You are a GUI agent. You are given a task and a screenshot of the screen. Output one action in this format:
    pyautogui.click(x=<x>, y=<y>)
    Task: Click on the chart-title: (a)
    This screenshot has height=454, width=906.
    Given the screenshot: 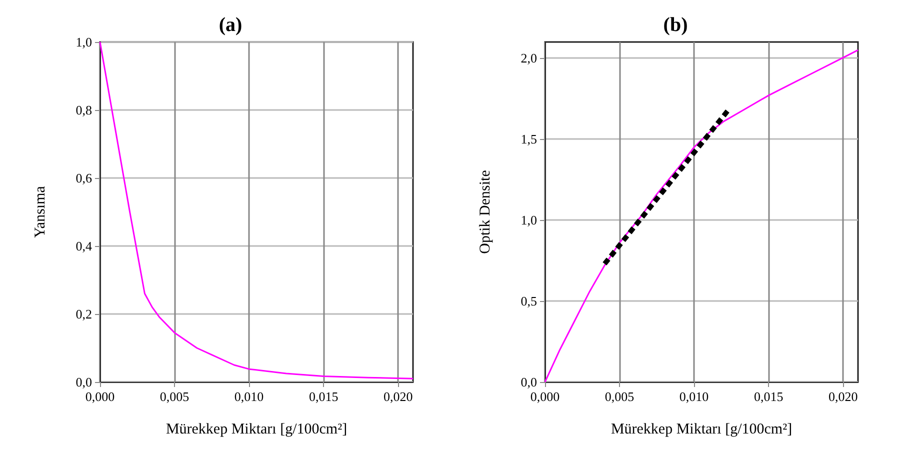 What is the action you would take?
    pyautogui.click(x=230, y=25)
    